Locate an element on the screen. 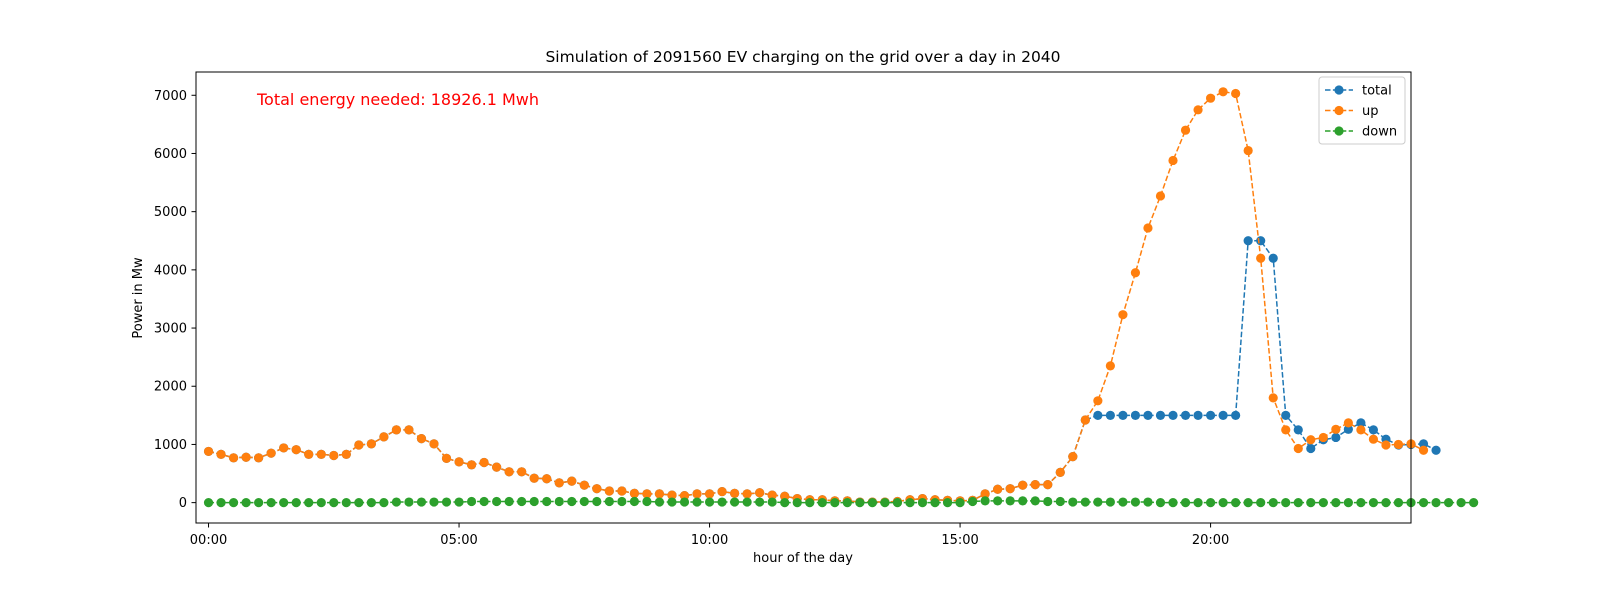  legend: total up down is located at coordinates (1362, 110).